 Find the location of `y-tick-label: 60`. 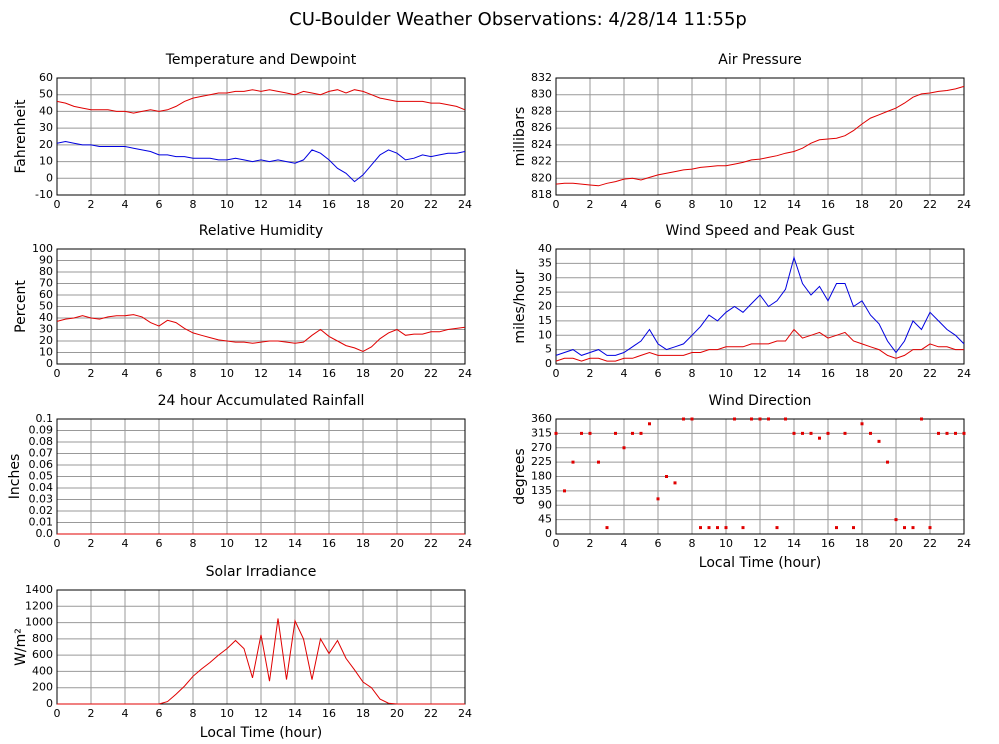

y-tick-label: 60 is located at coordinates (46, 77).